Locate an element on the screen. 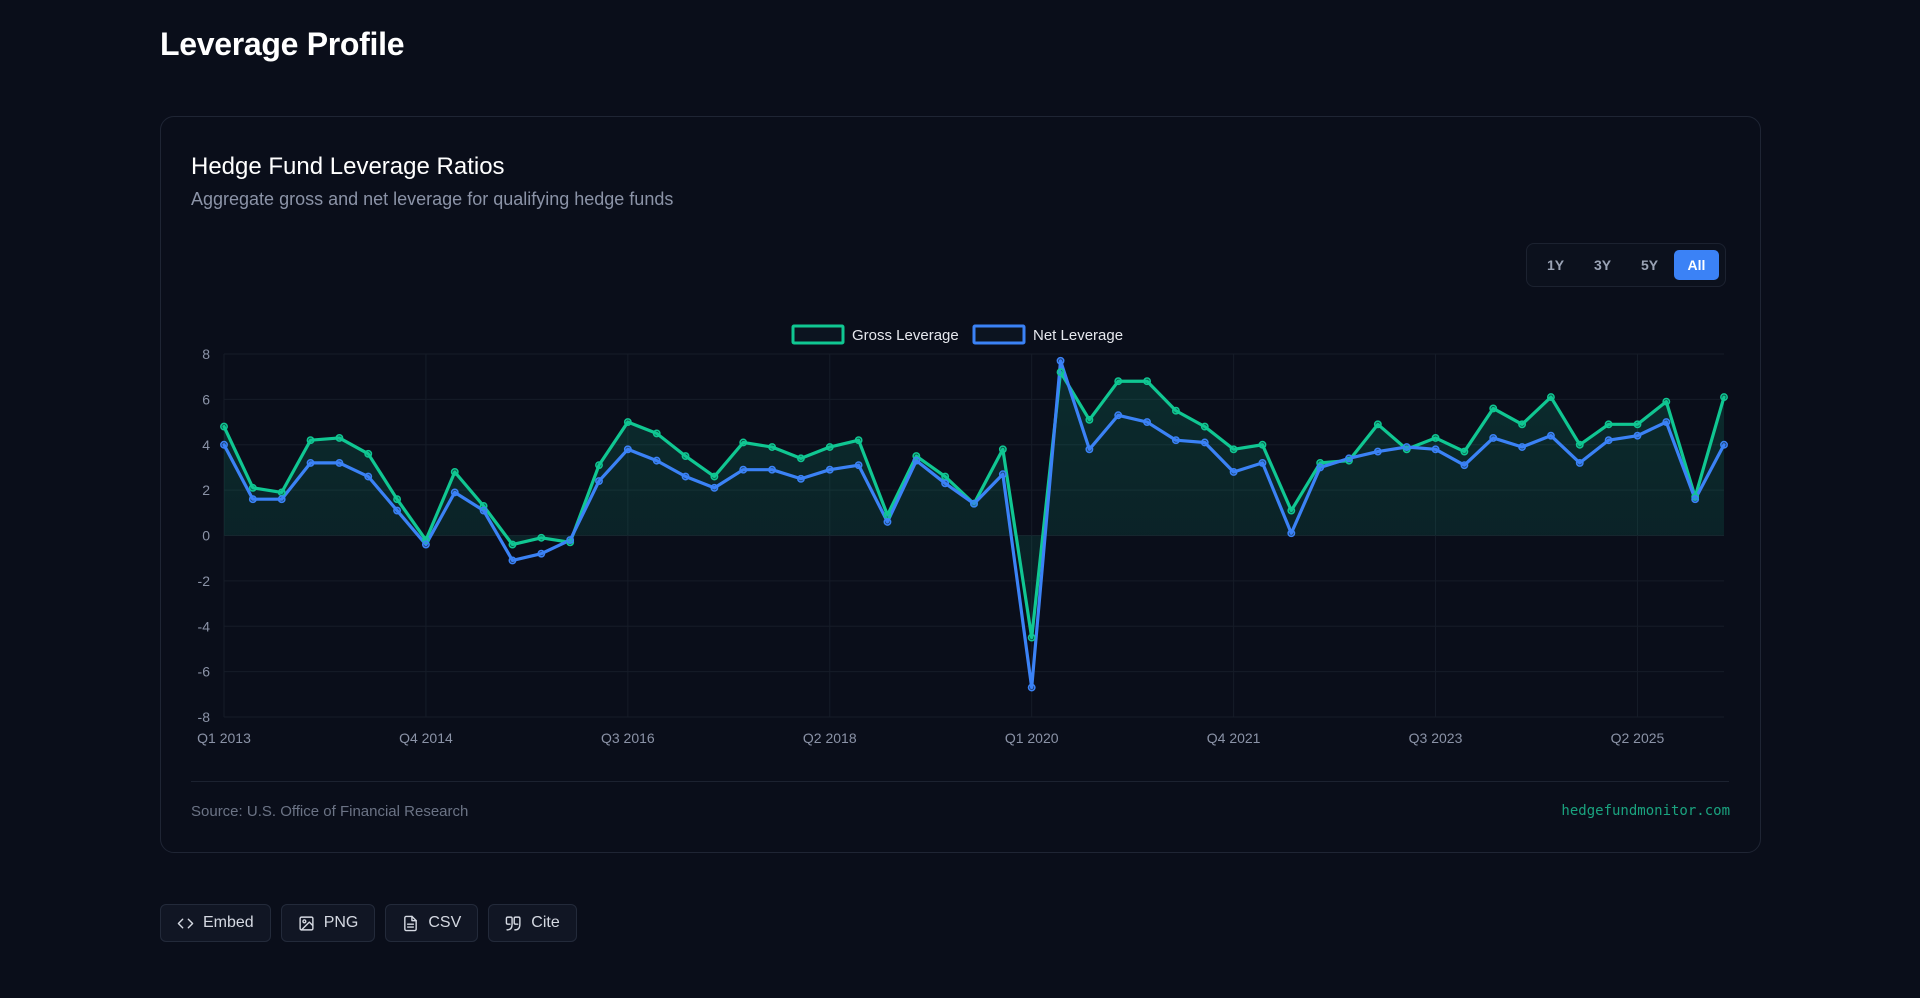  page-title: Leverage Profile is located at coordinates (282, 44).